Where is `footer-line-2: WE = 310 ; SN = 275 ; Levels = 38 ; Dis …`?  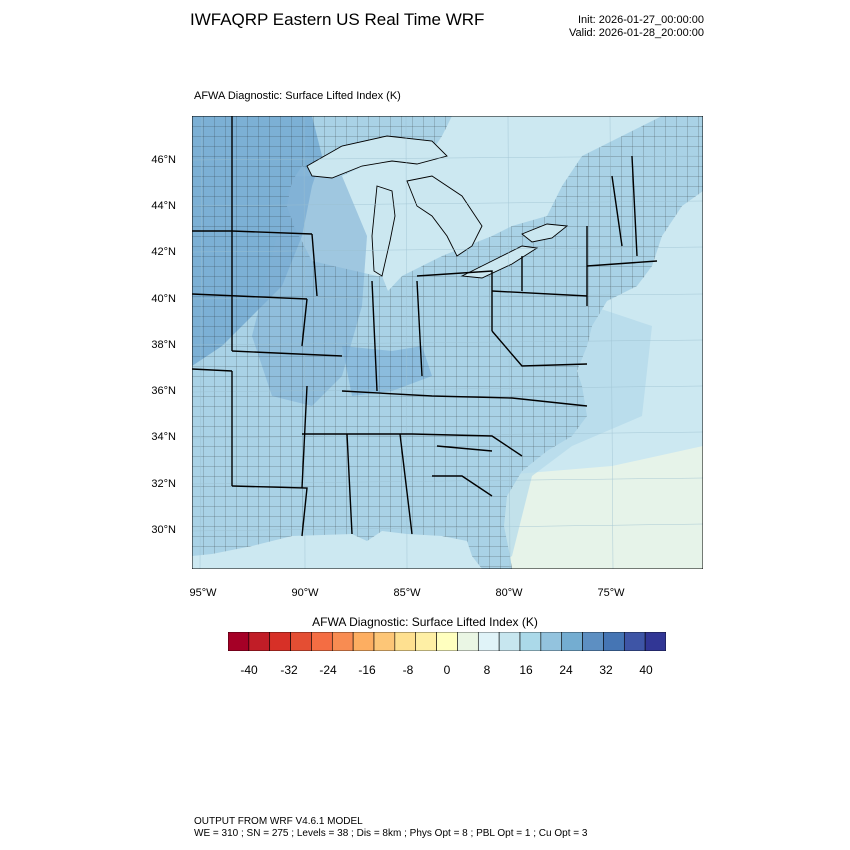 footer-line-2: WE = 310 ; SN = 275 ; Levels = 38 ; Dis … is located at coordinates (391, 833).